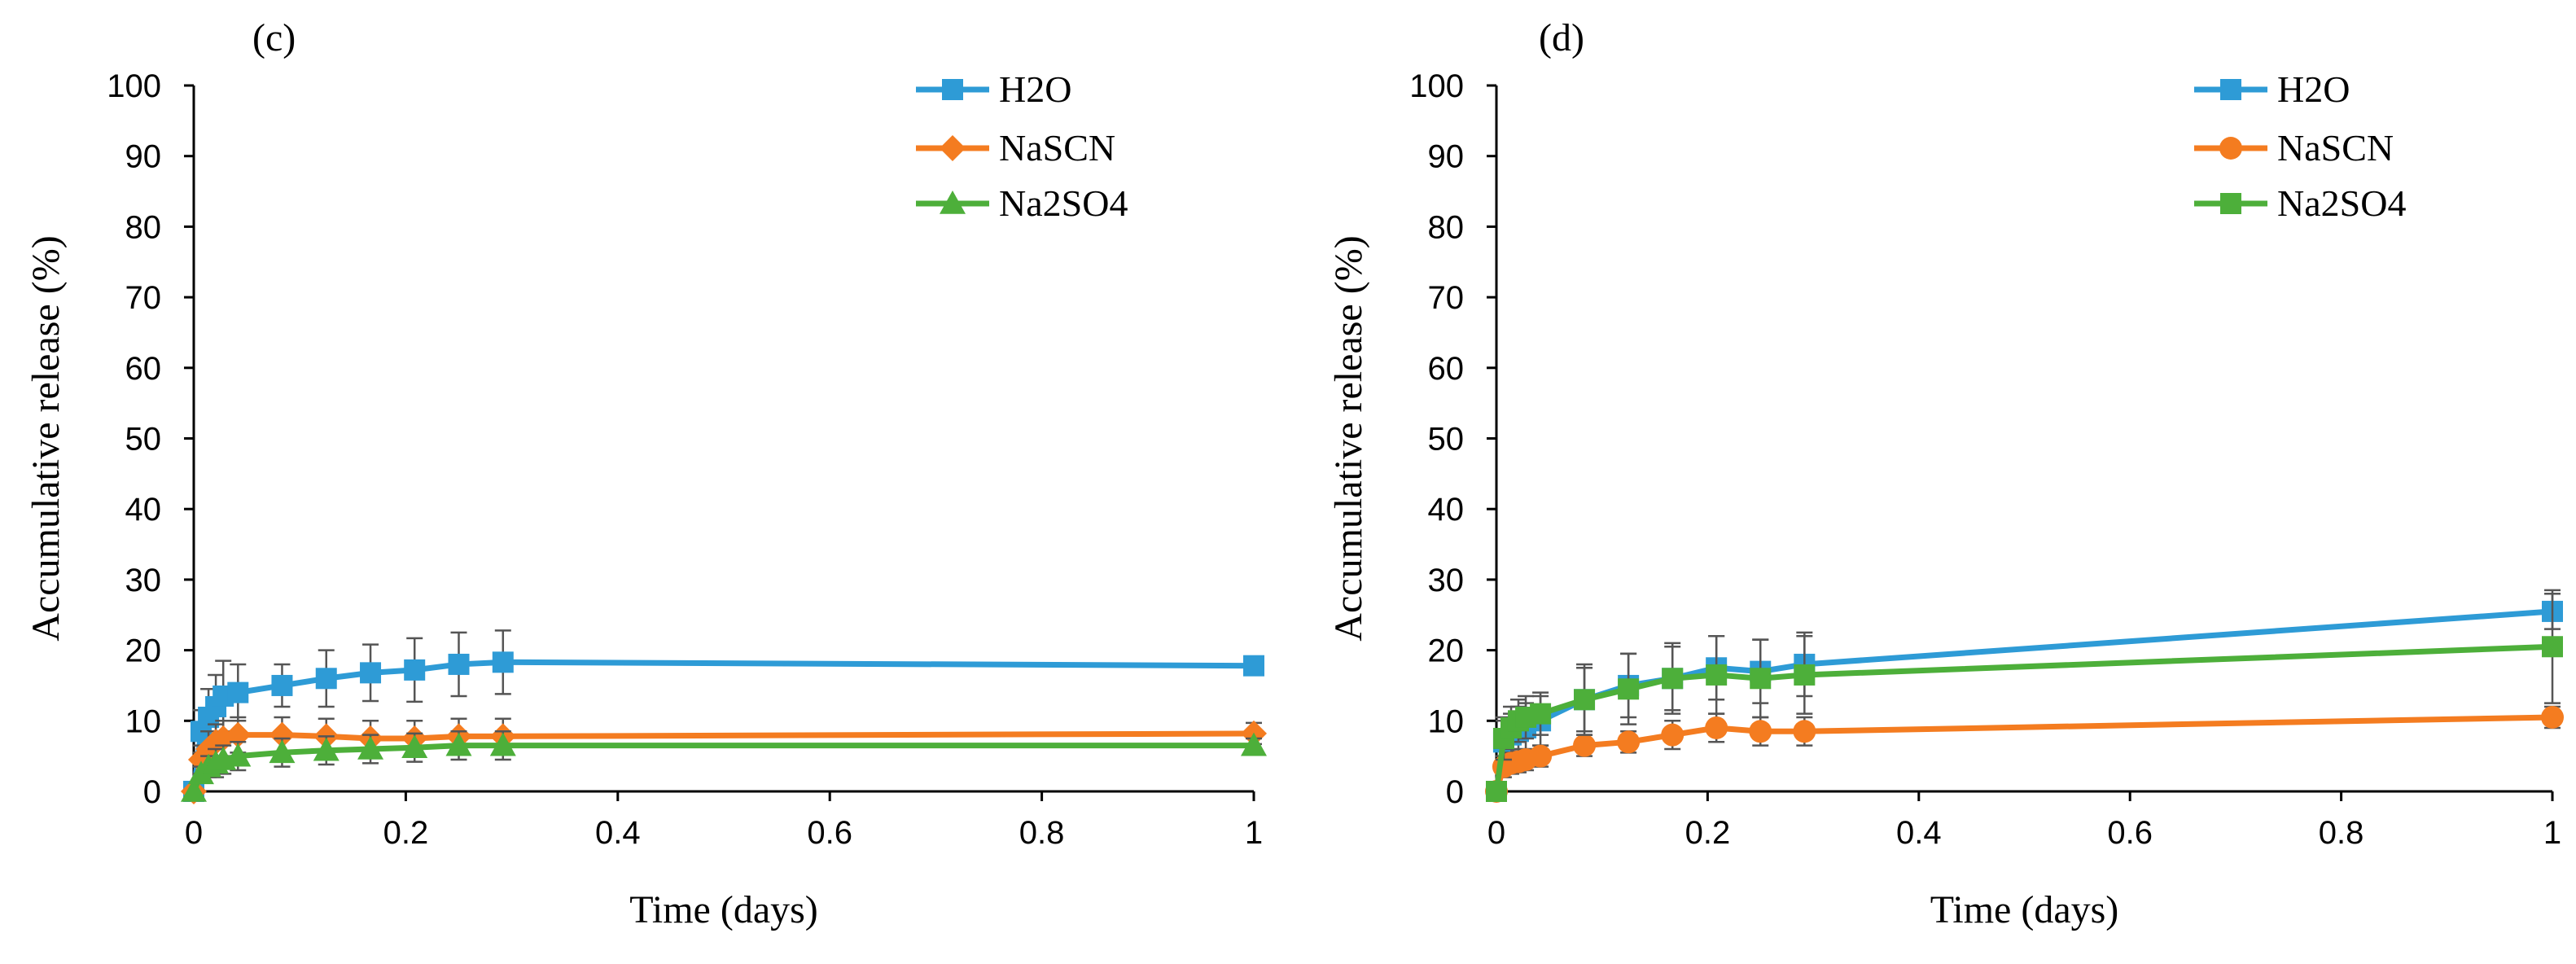 The height and width of the screenshot is (964, 2576). What do you see at coordinates (1561, 37) in the screenshot?
I see `panel-label: (d)` at bounding box center [1561, 37].